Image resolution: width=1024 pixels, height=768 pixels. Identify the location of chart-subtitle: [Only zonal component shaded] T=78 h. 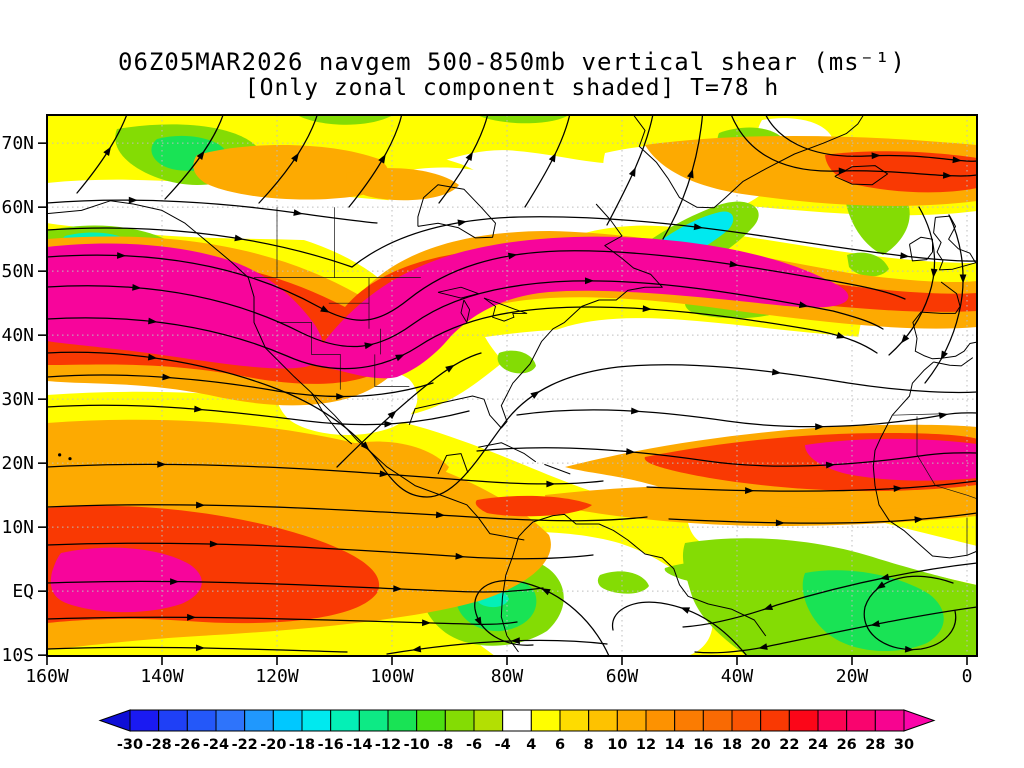
(512, 88).